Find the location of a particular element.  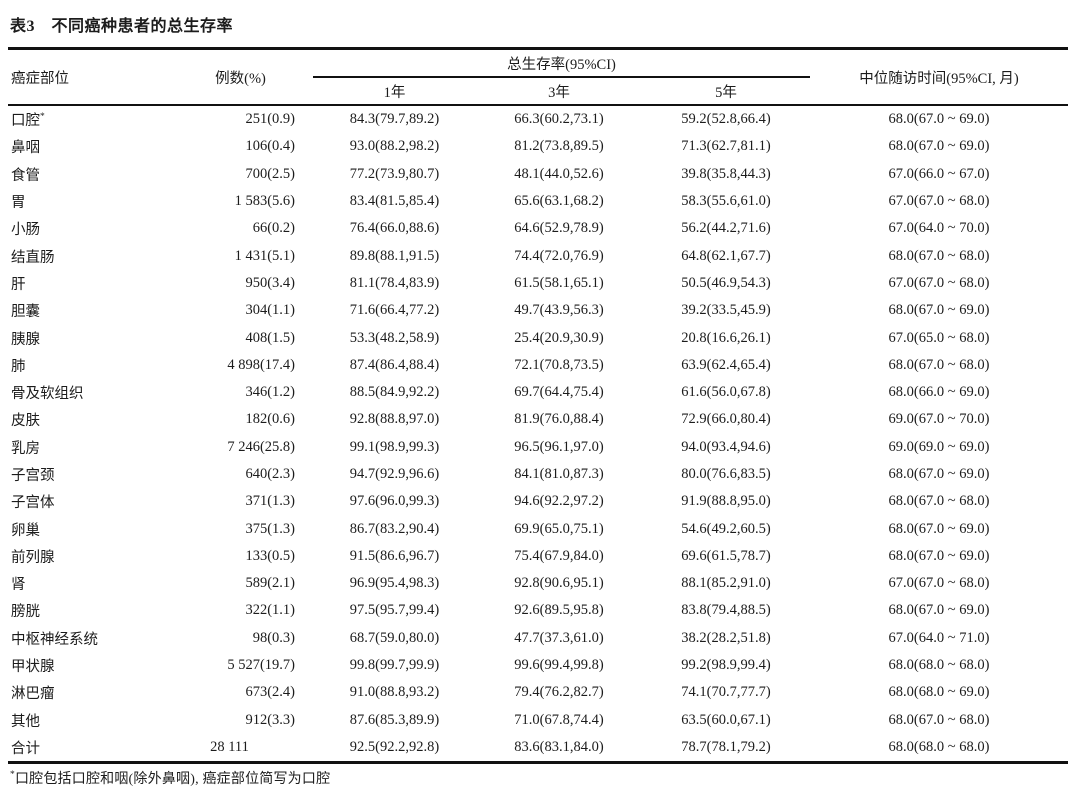

survival-3yr-cell: 79.4(76.2,82.7) is located at coordinates (559, 692).